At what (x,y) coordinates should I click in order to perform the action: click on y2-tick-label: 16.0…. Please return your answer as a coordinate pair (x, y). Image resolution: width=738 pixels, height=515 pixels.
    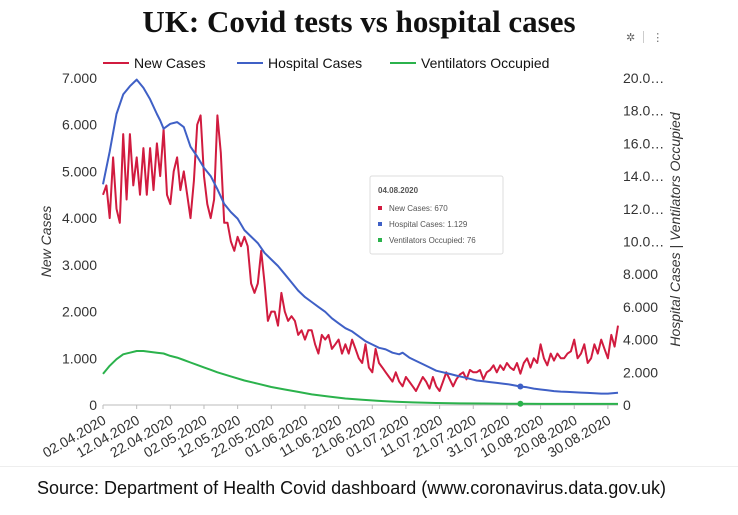
    Looking at the image, I should click on (643, 143).